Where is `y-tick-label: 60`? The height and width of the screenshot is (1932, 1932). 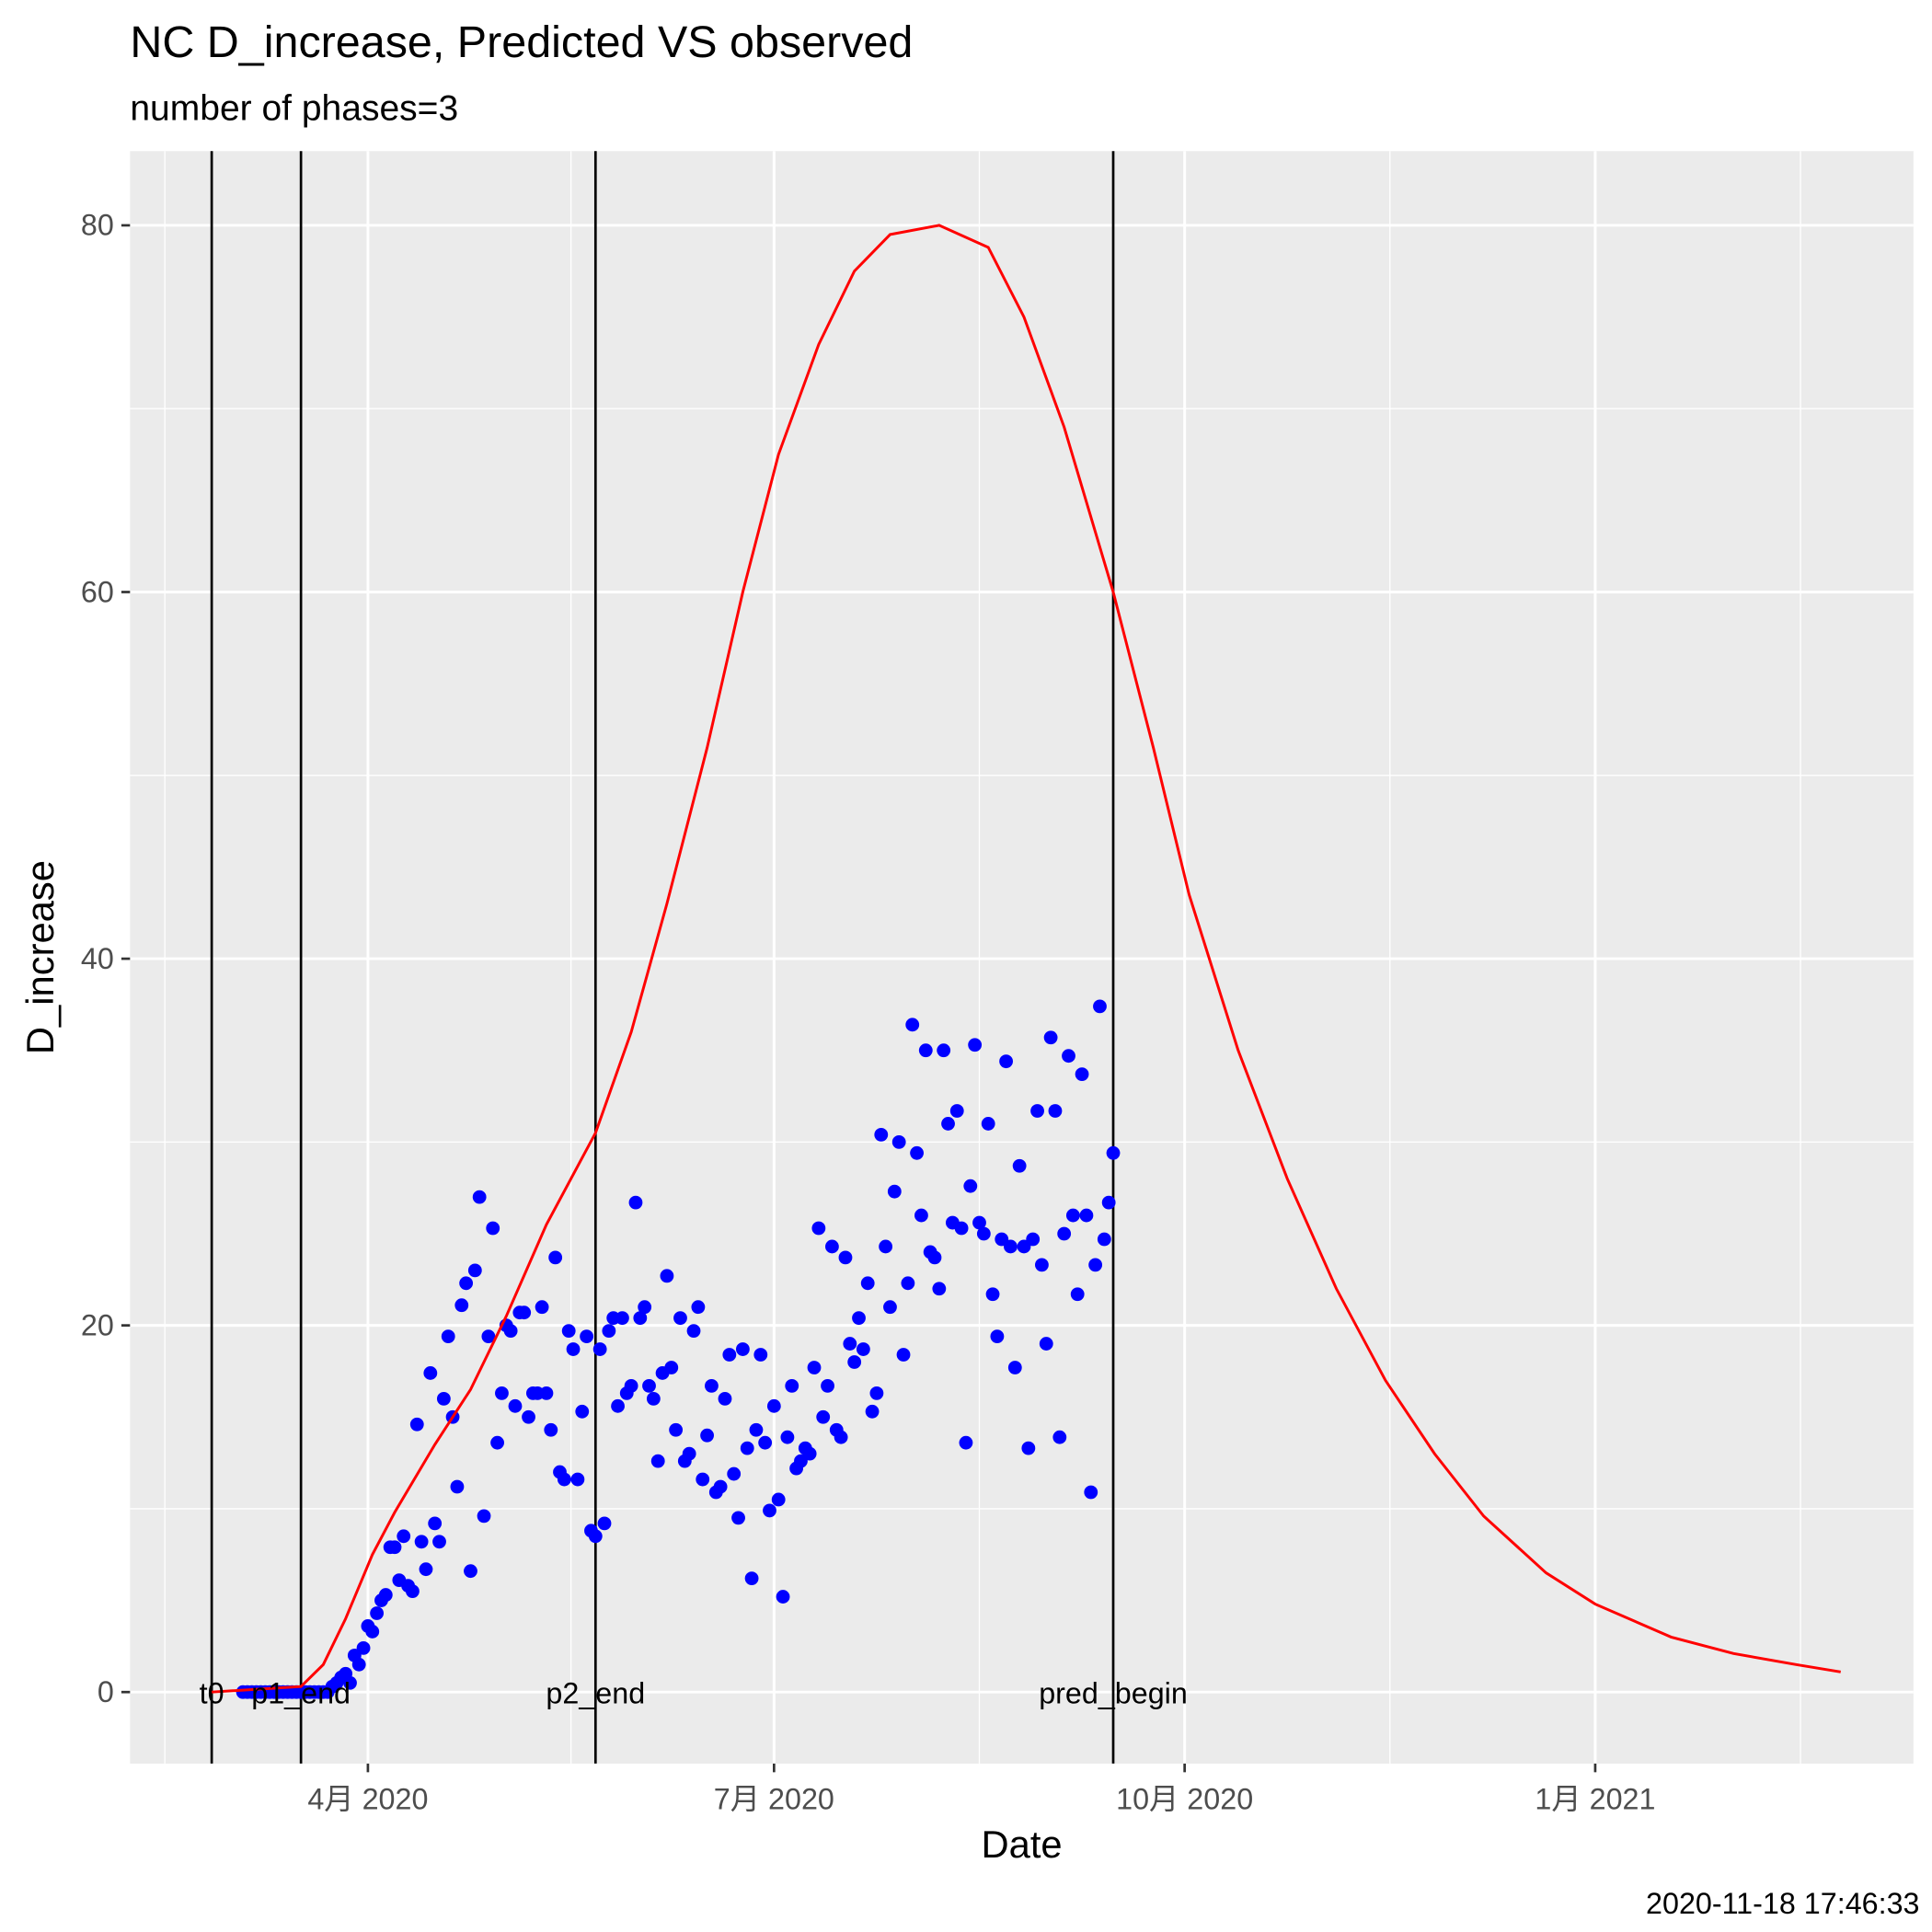
y-tick-label: 60 is located at coordinates (97, 591).